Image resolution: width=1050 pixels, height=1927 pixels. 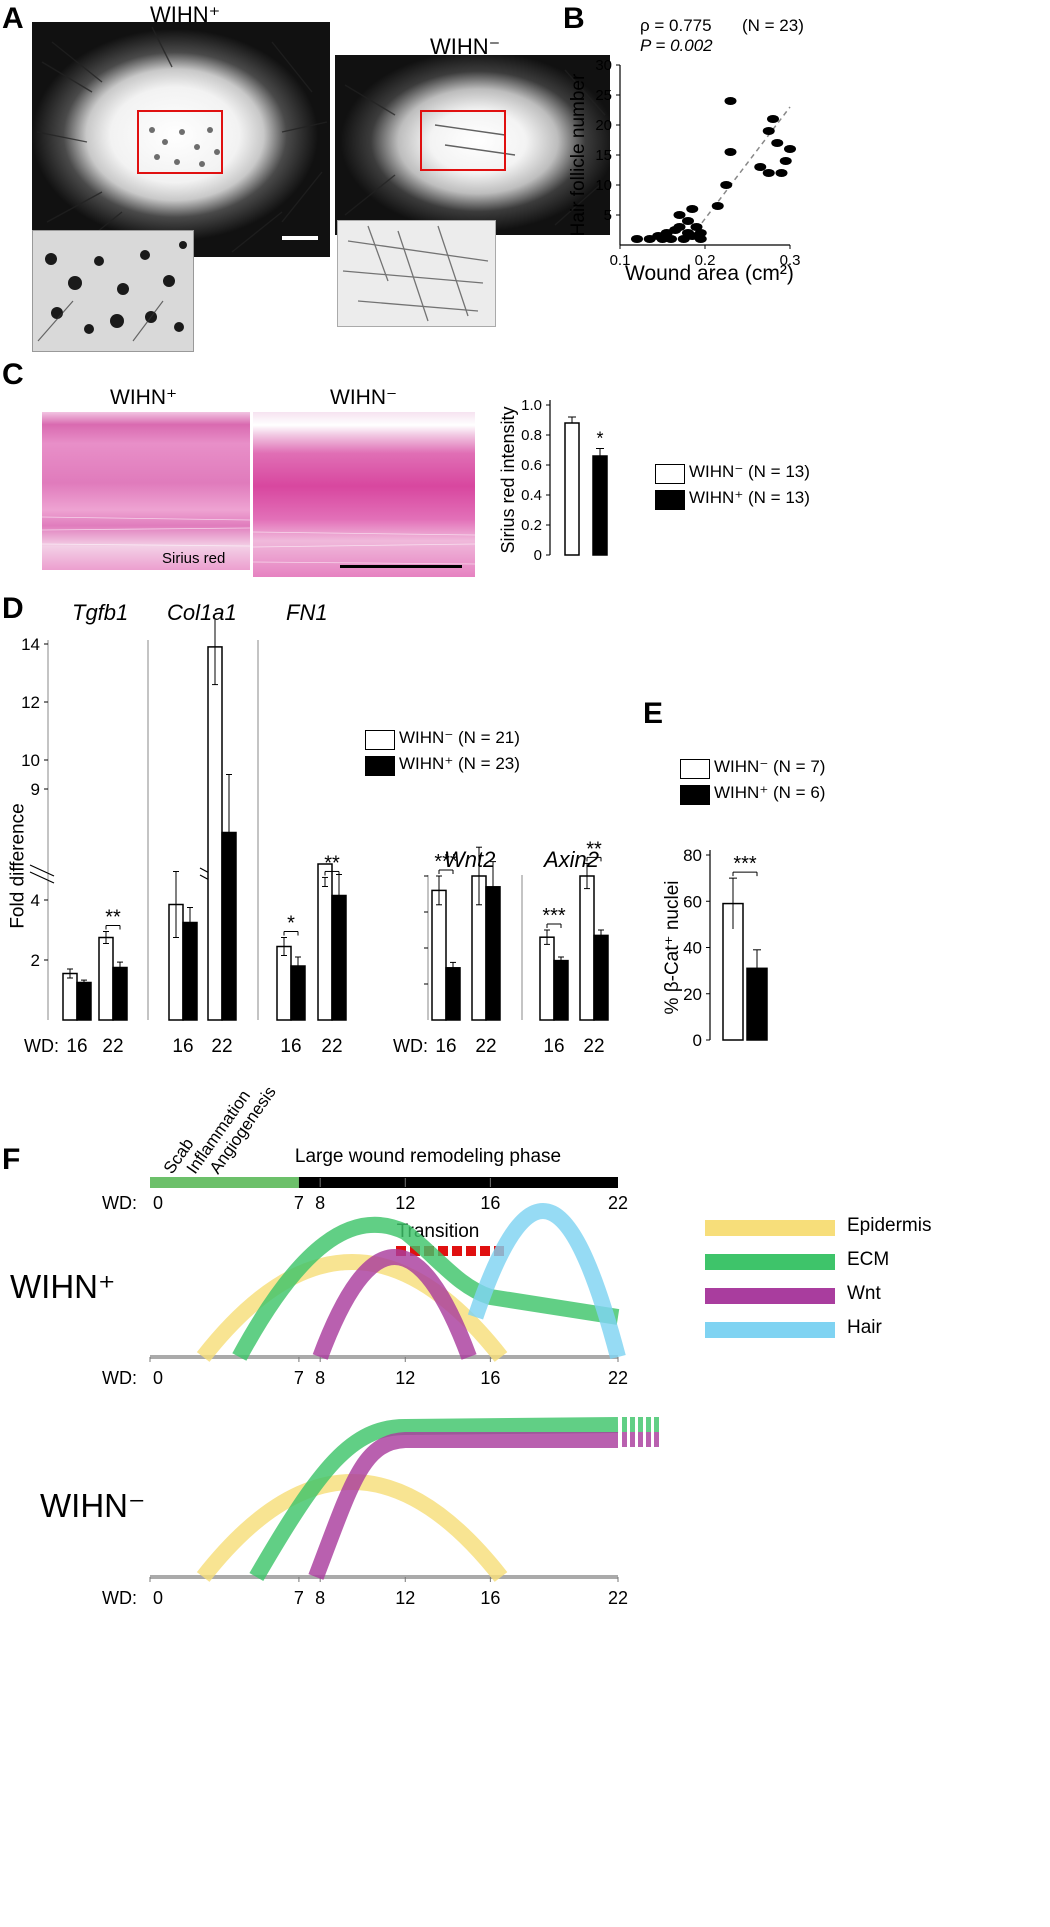 What do you see at coordinates (603, 65) in the screenshot?
I see `y-tick-label: 30` at bounding box center [603, 65].